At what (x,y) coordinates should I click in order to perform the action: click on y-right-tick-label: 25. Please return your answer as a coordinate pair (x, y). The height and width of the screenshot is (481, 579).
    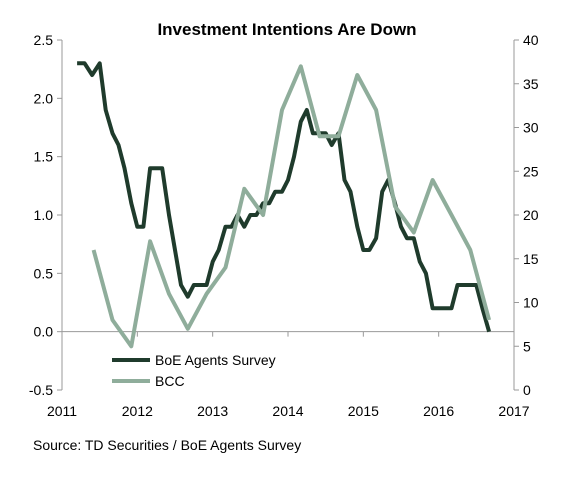
    Looking at the image, I should click on (531, 171).